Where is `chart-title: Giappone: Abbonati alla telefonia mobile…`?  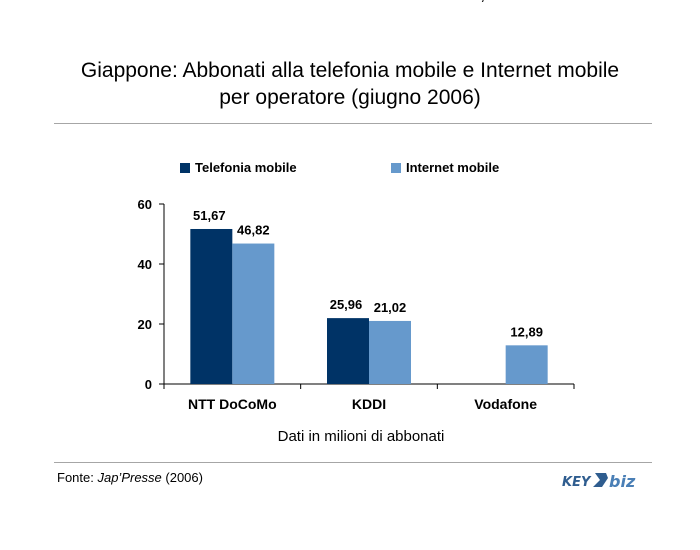 chart-title: Giappone: Abbonati alla telefonia mobile… is located at coordinates (350, 84).